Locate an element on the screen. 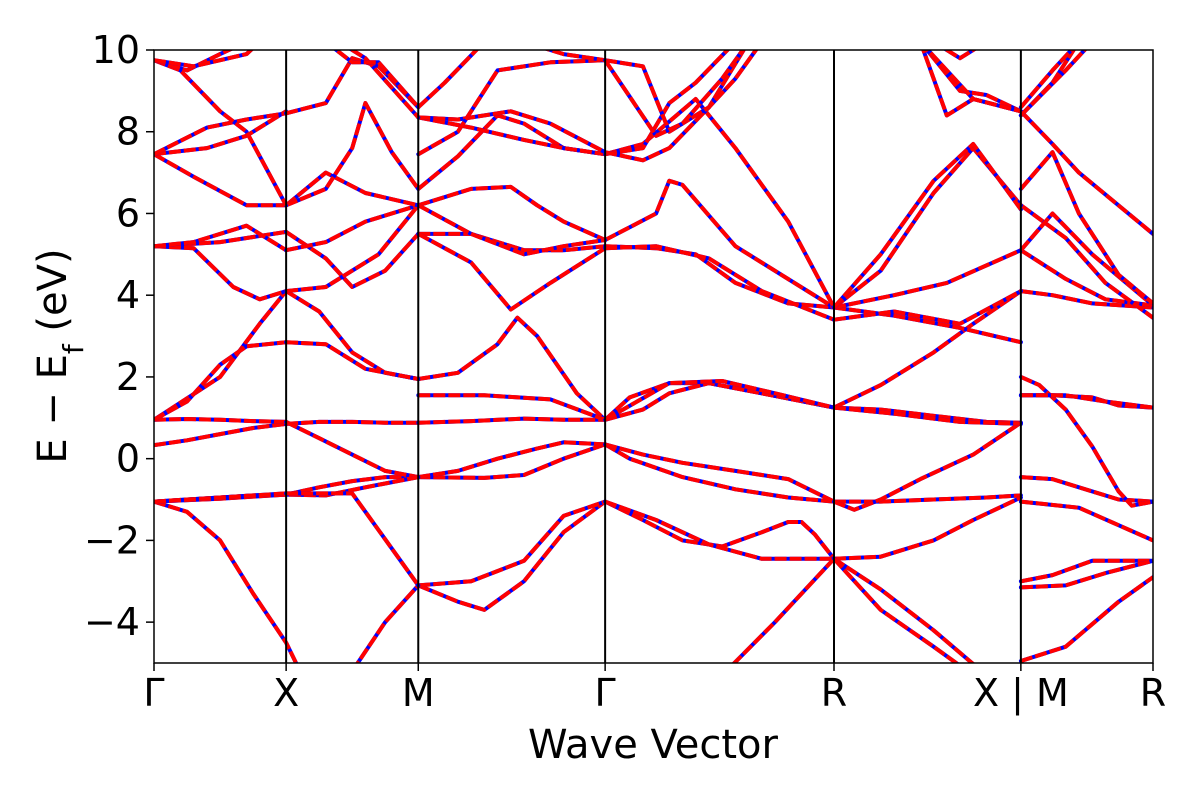  band-8-seg-5-dashed is located at coordinates (1086, 278).